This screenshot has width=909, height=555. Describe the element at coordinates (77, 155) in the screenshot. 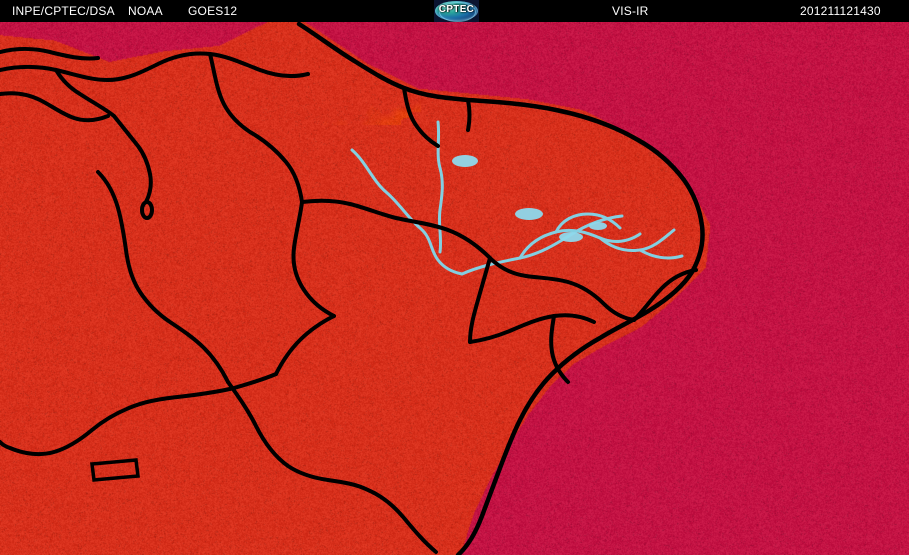

I see `upper-left-river-detail` at that location.